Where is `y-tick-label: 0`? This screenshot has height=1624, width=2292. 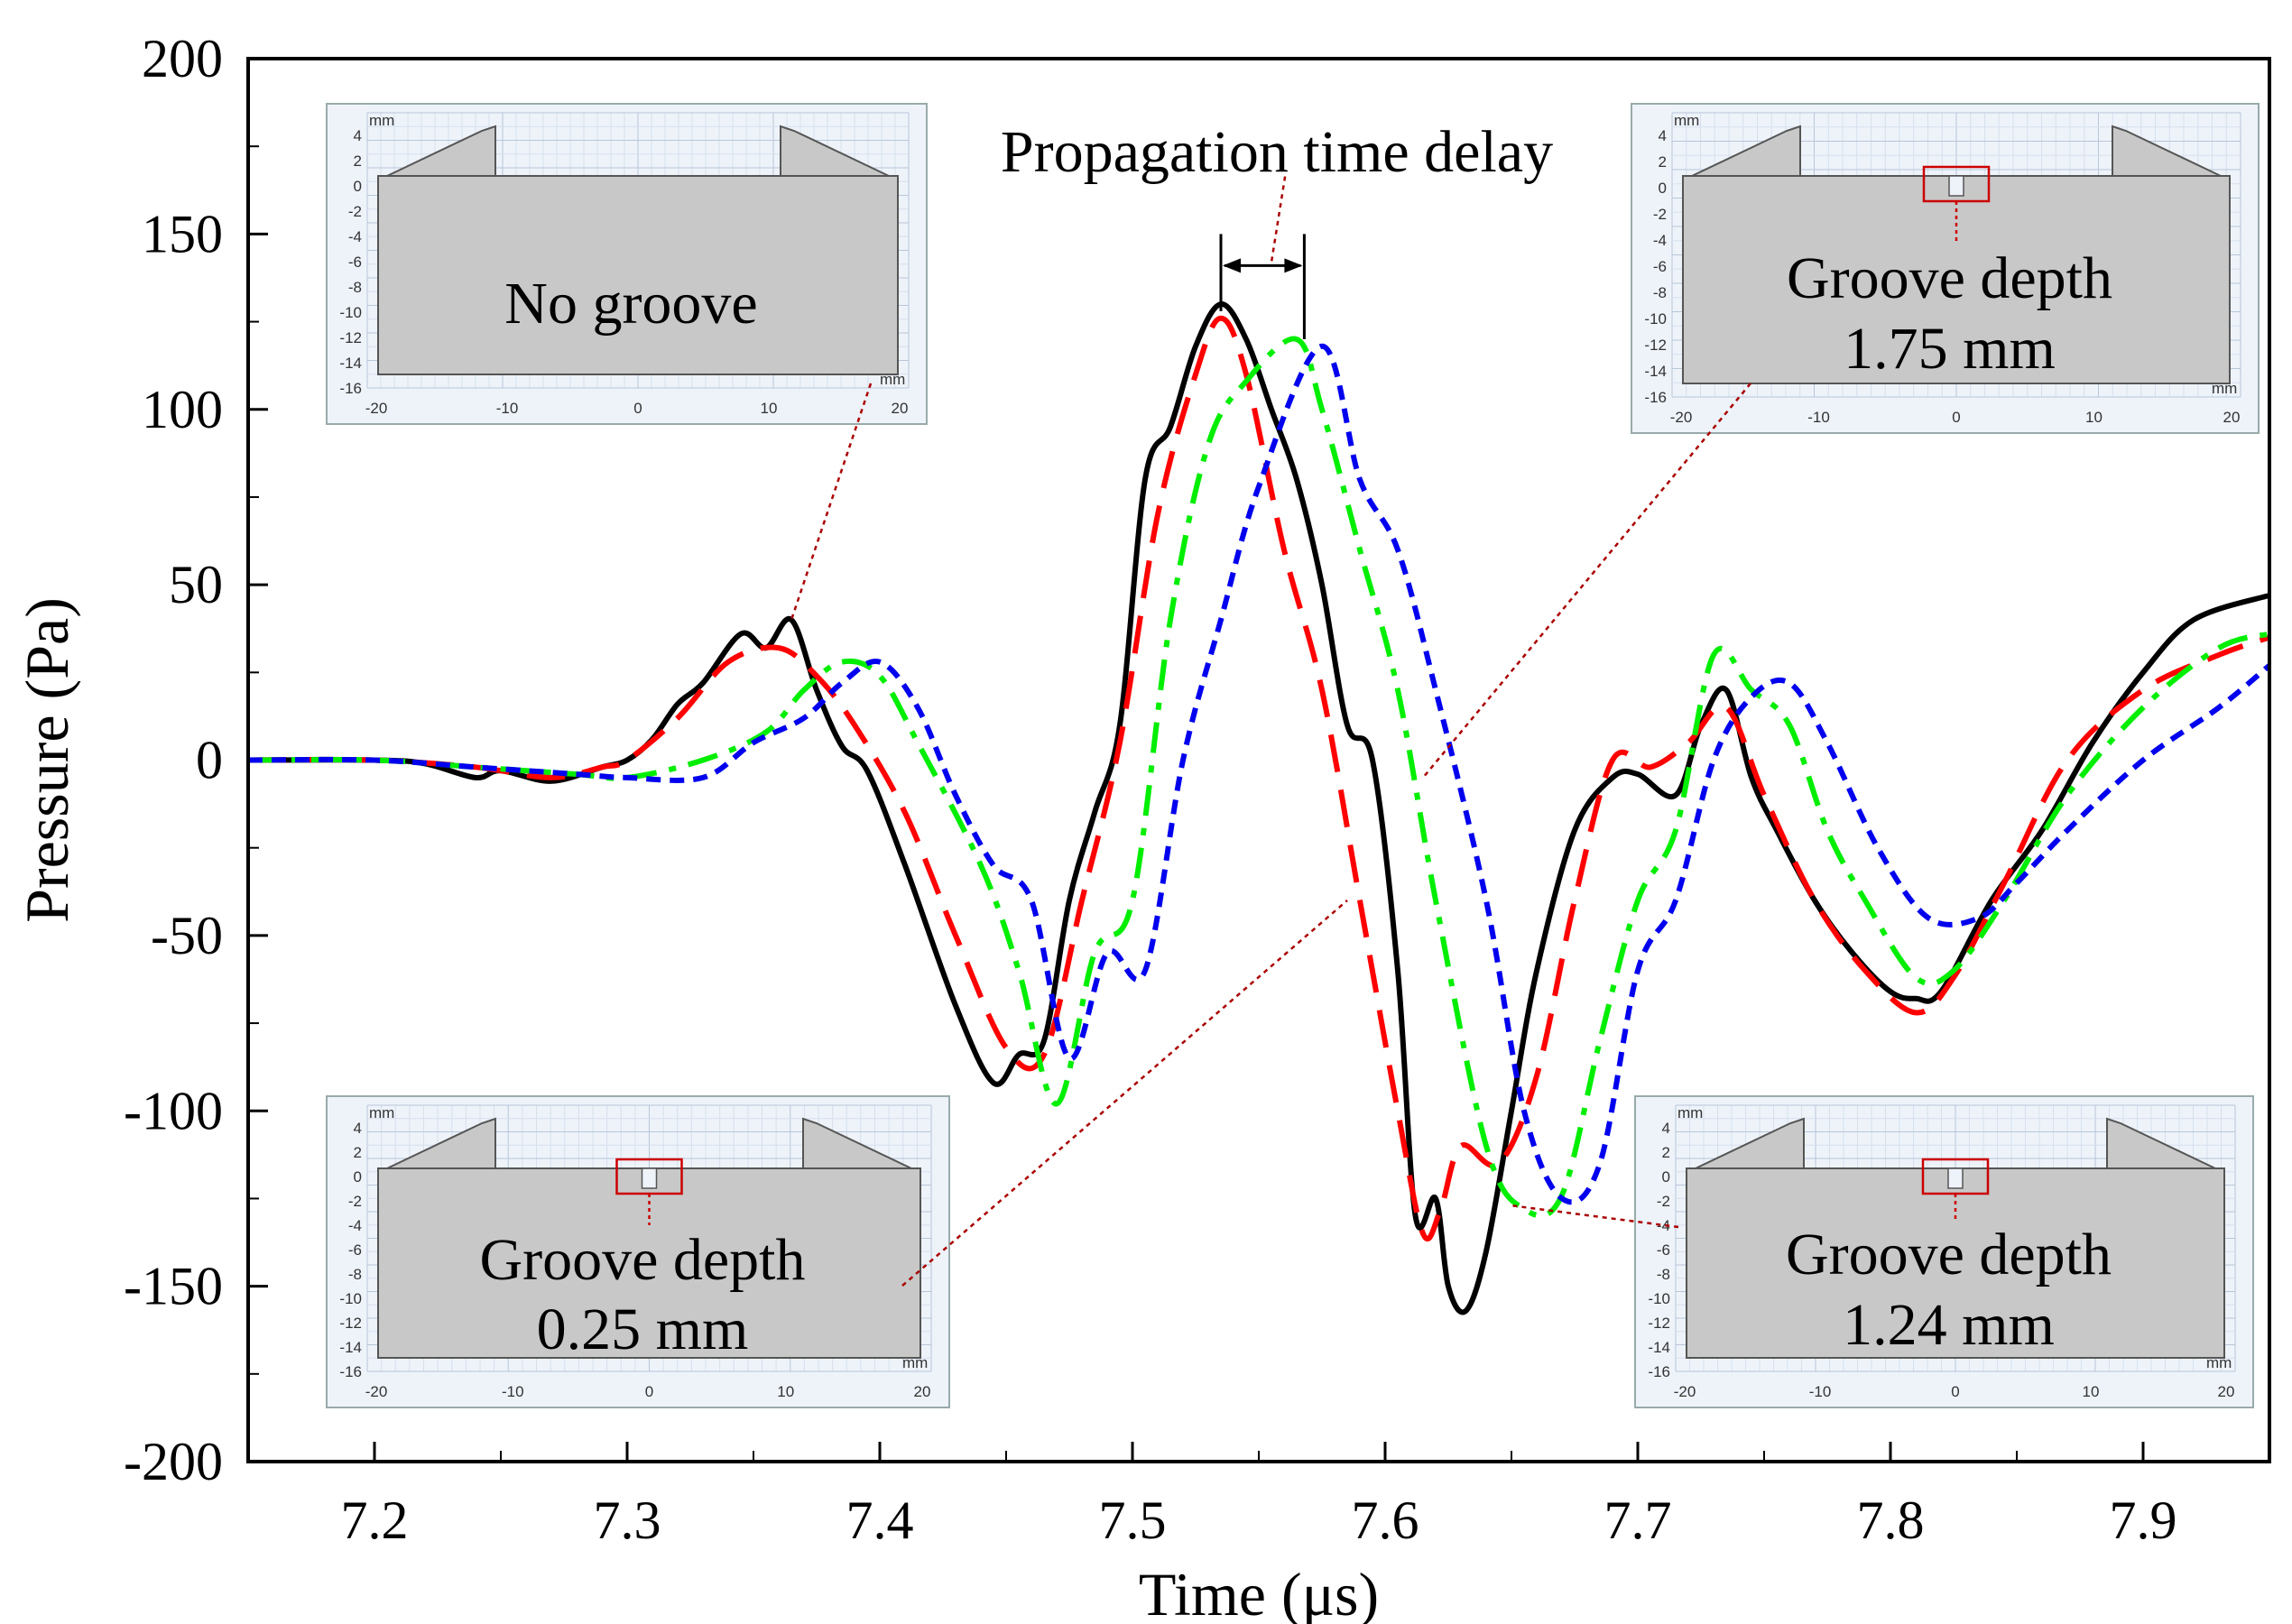 y-tick-label: 0 is located at coordinates (209, 761).